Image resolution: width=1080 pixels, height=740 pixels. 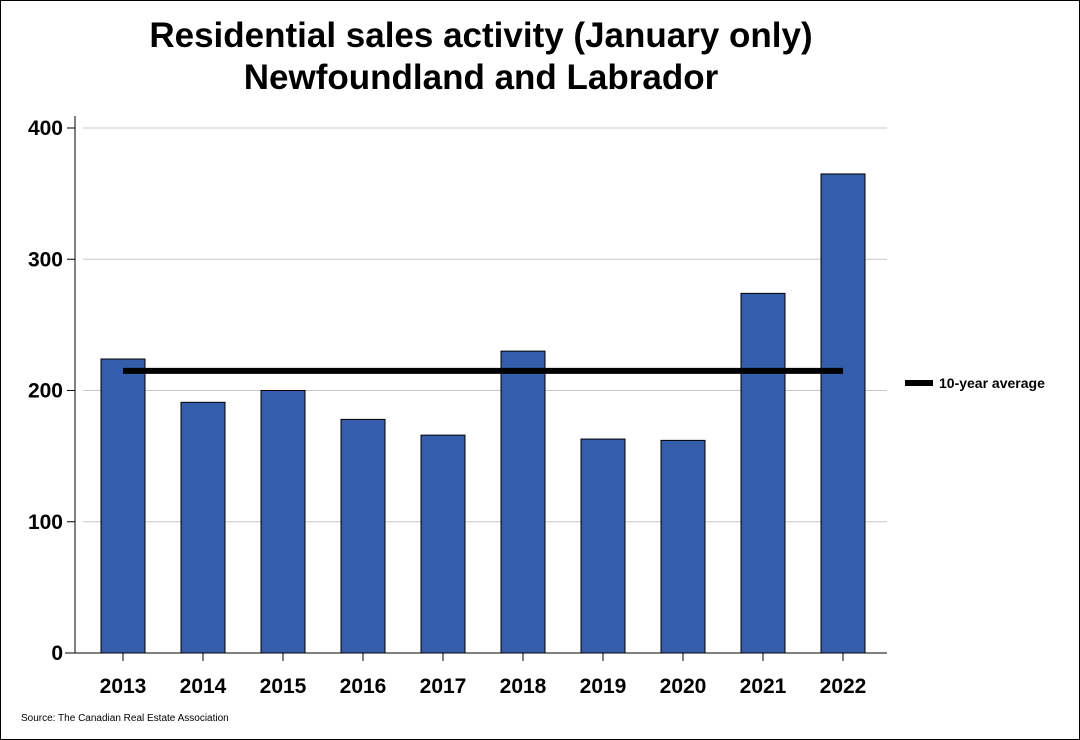 I want to click on x-tick-label: 2019, so click(x=603, y=686).